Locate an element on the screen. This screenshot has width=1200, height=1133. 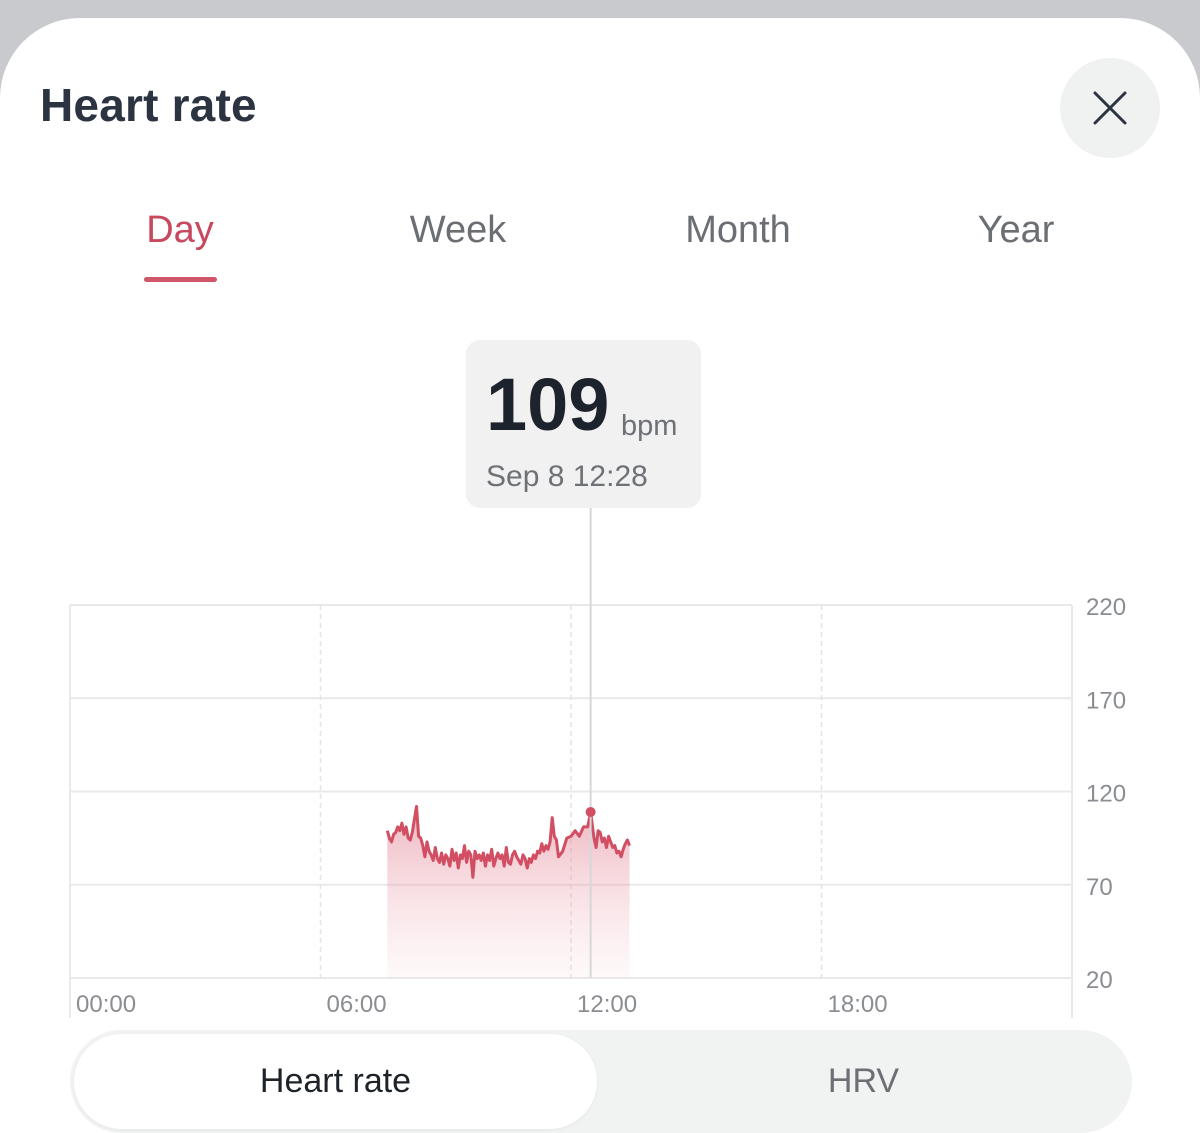
close-icon is located at coordinates (1110, 108).